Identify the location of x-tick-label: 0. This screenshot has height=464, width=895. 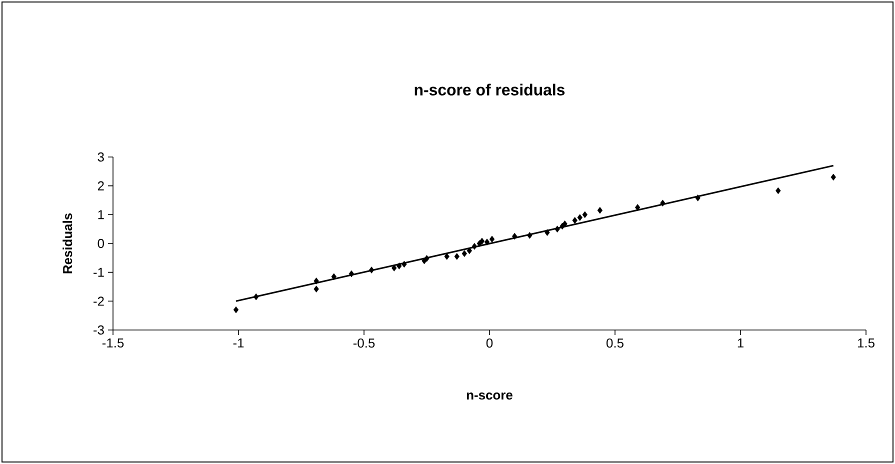
(489, 343).